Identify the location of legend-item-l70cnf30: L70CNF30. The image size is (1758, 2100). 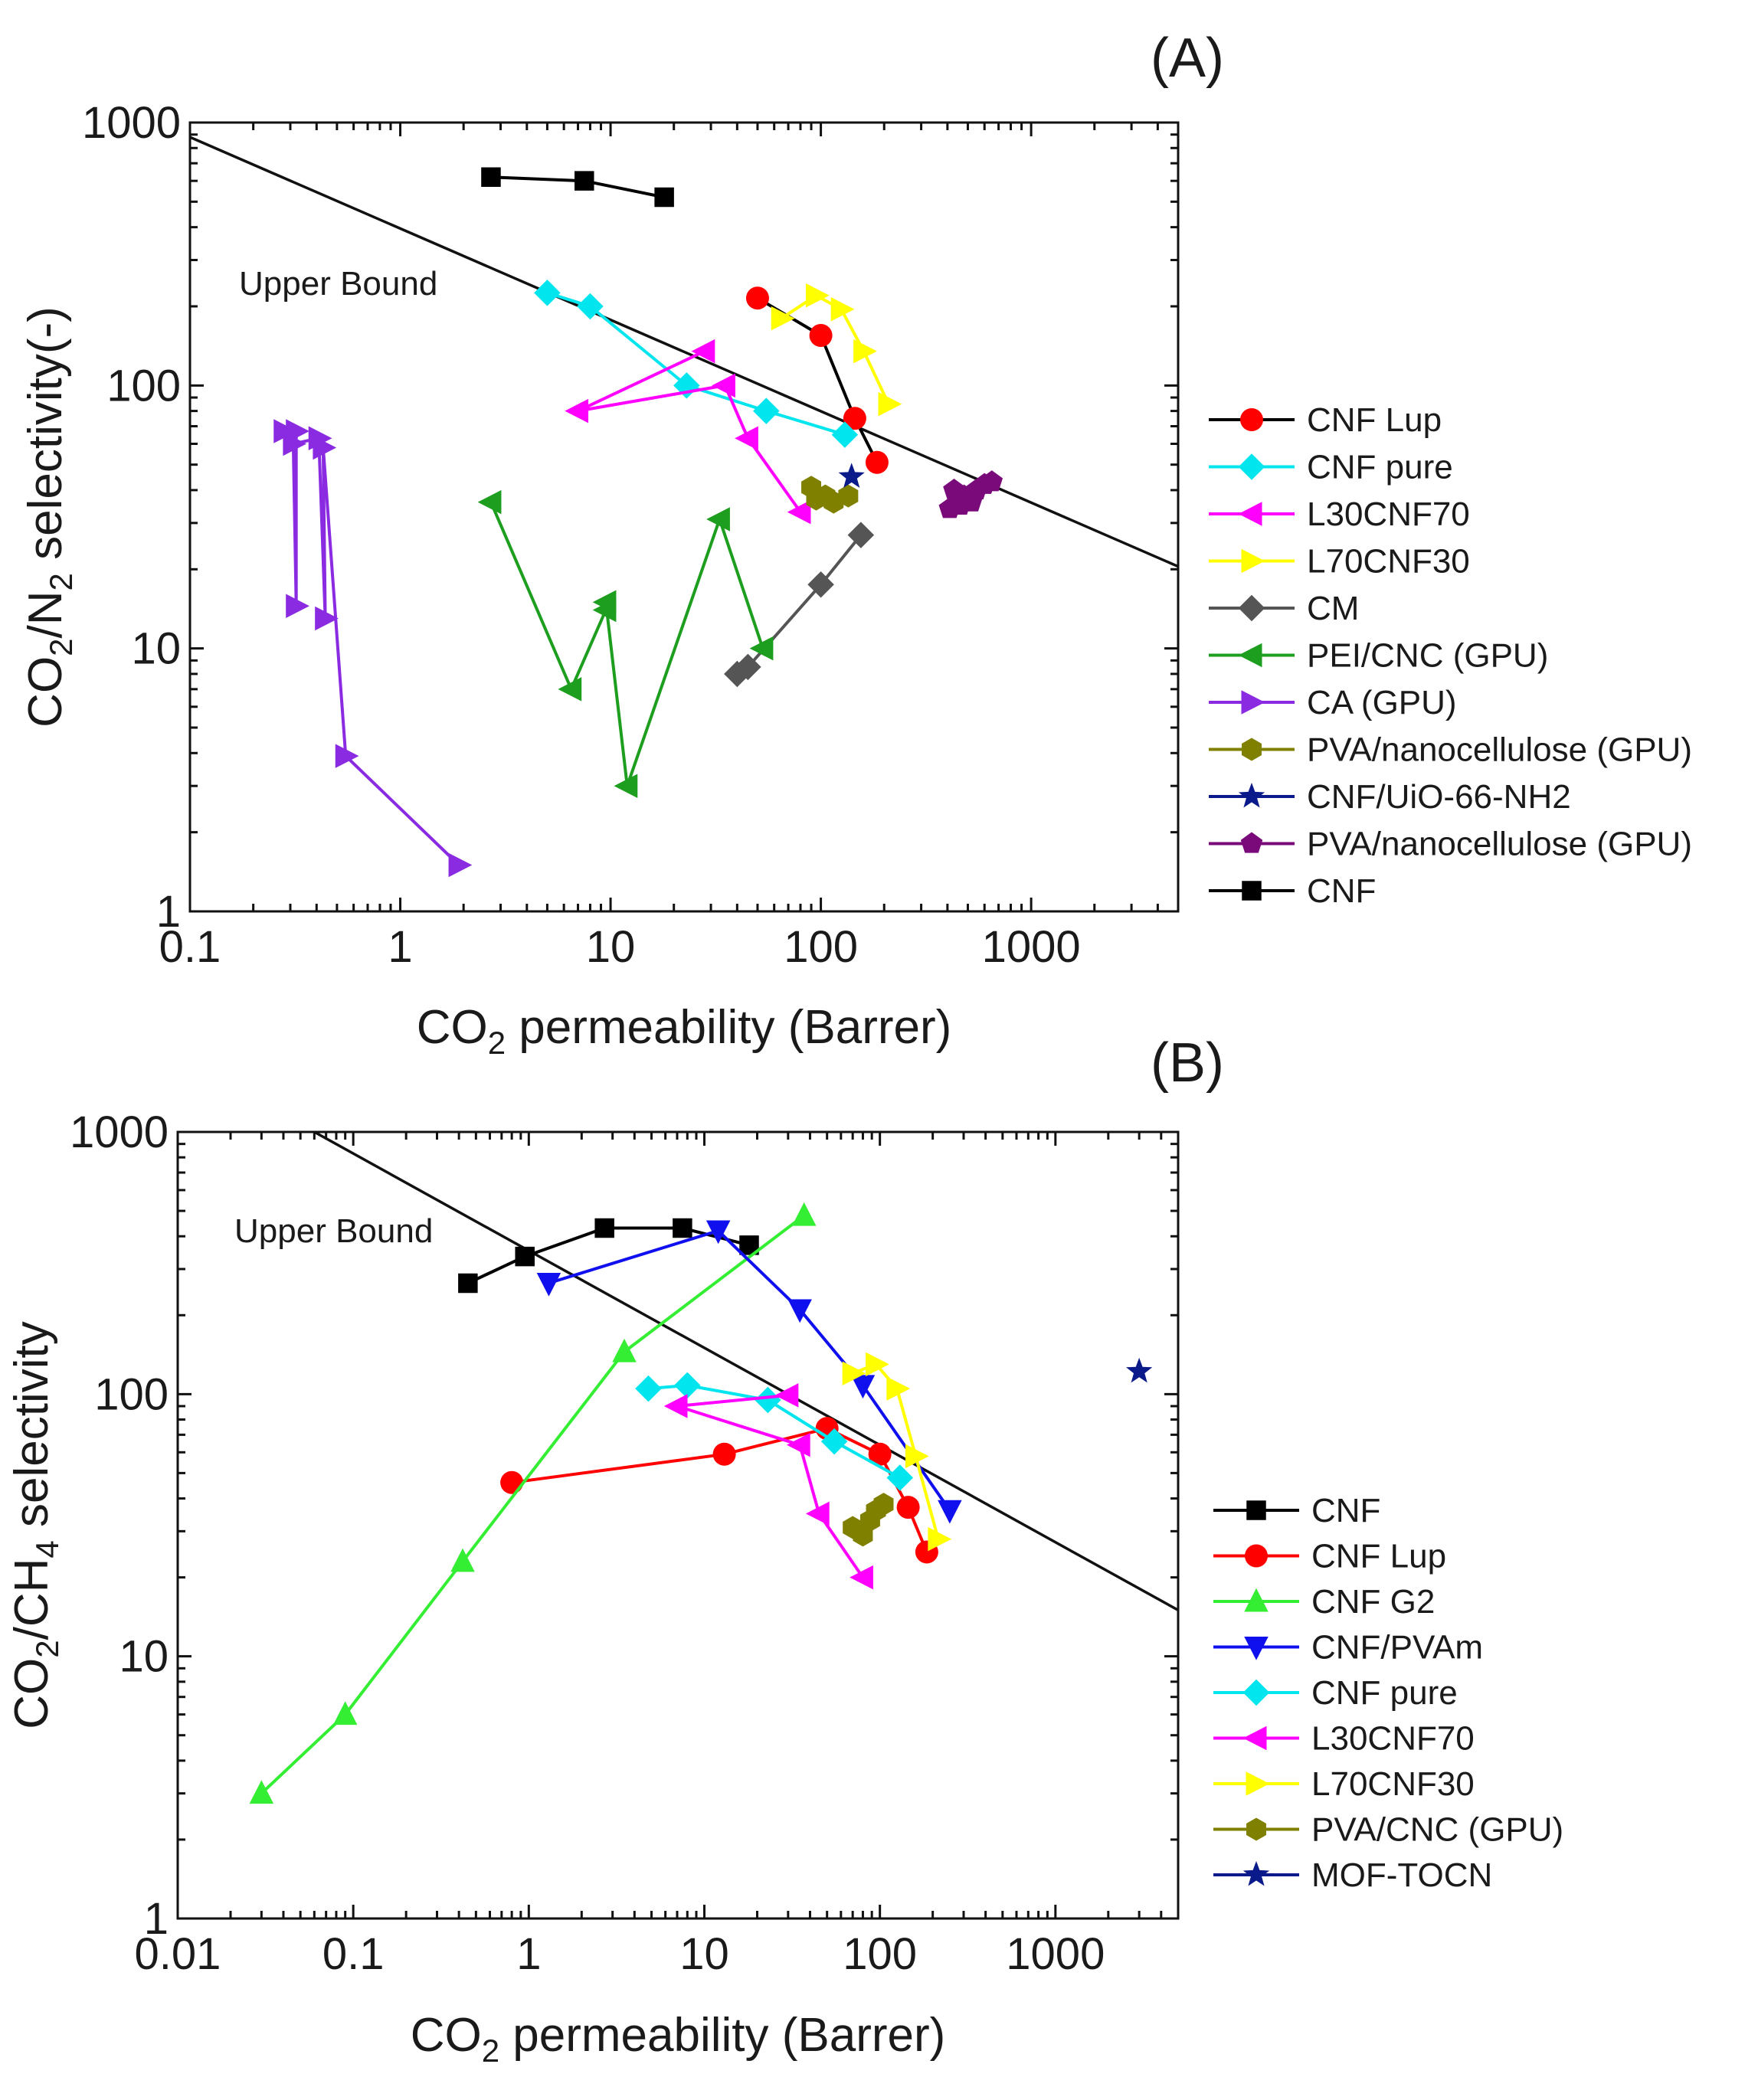
(1344, 1784).